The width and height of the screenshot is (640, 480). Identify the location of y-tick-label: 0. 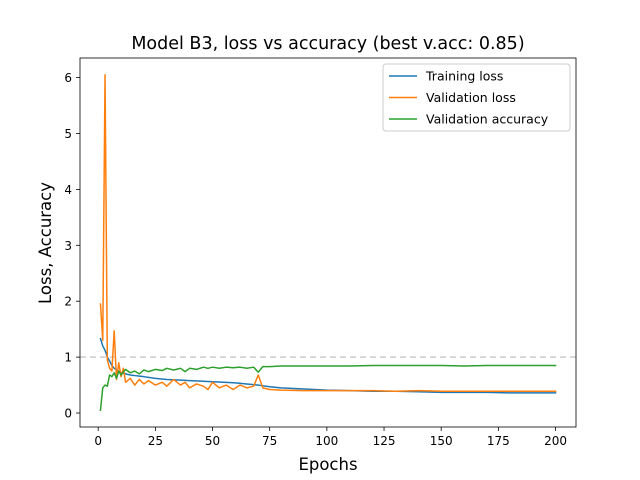
(68, 414).